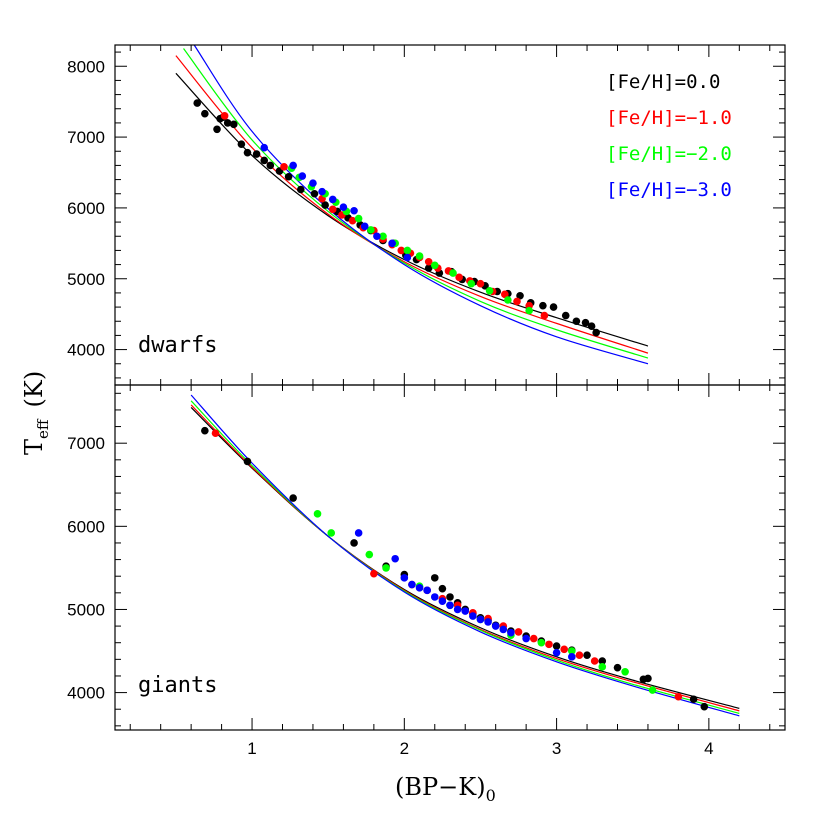  I want to click on x-axis-label-subscript: 0, so click(491, 795).